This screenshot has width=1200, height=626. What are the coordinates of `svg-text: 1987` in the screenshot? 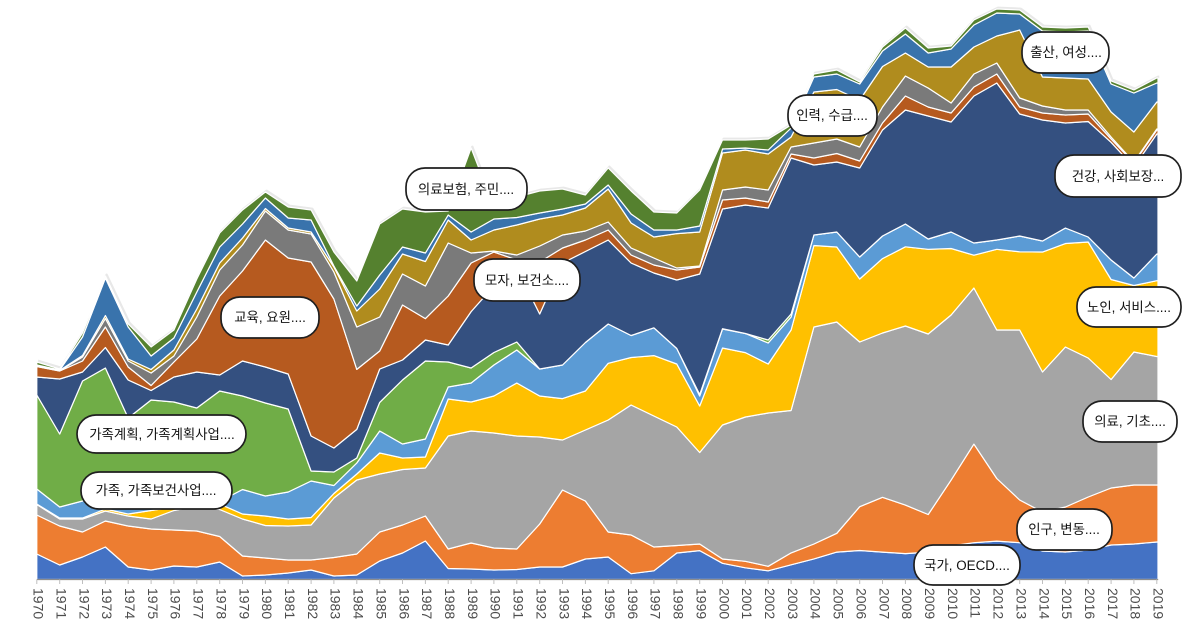 It's located at (427, 603).